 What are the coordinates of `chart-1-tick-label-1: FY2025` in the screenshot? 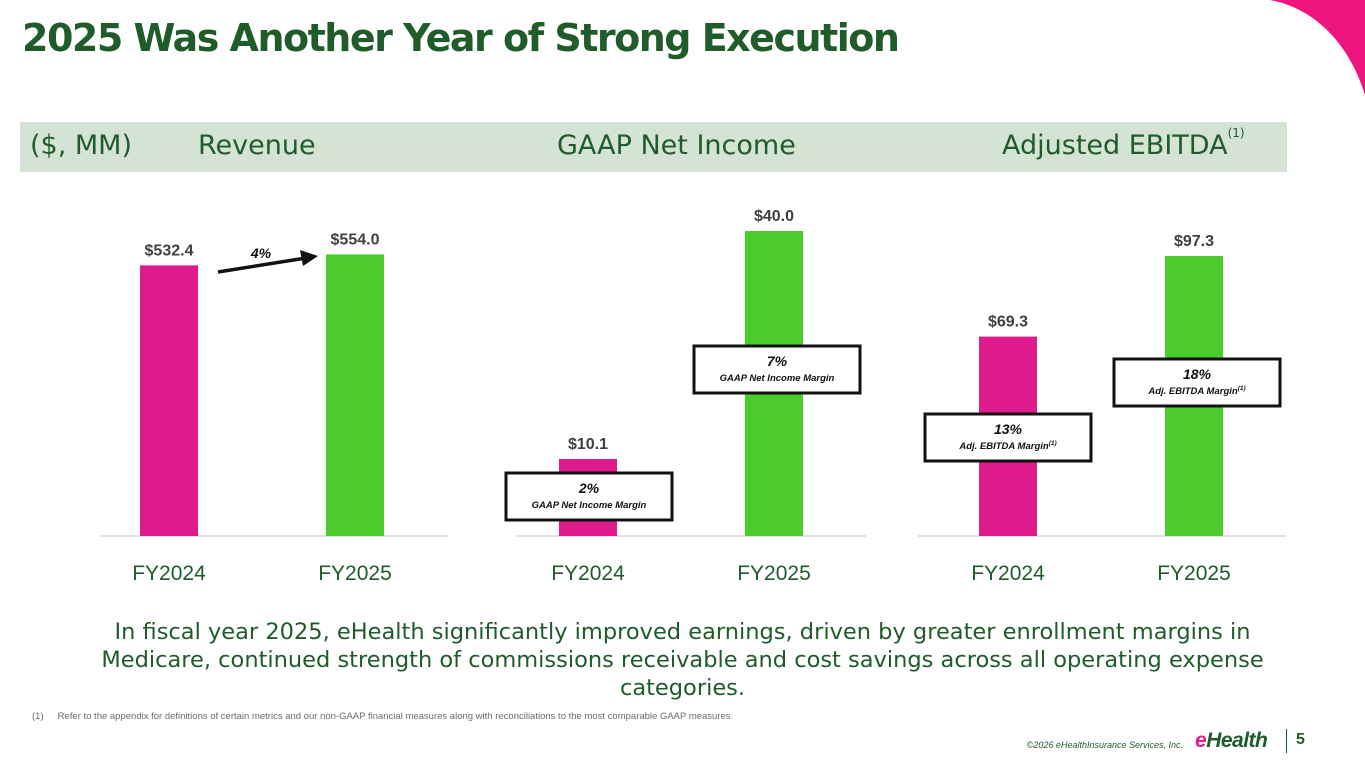 It's located at (774, 573).